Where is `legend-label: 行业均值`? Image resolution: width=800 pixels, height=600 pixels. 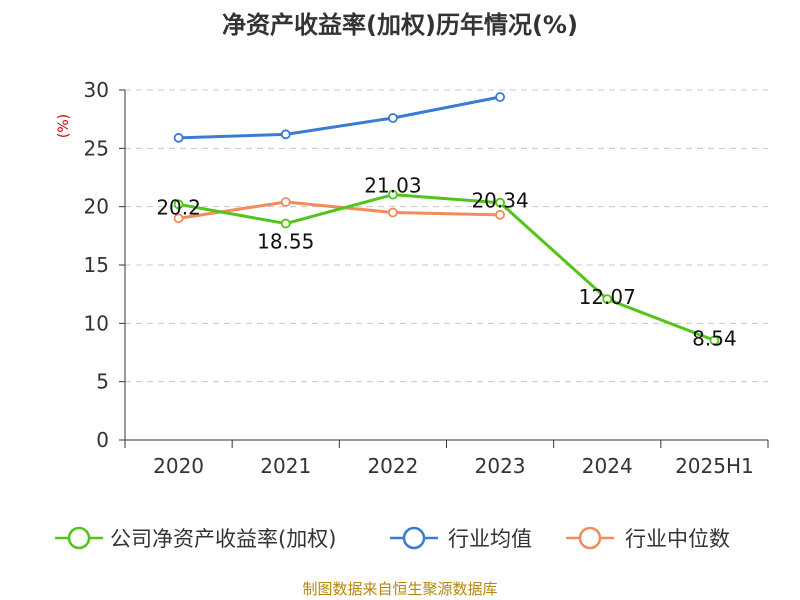 legend-label: 行业均值 is located at coordinates (490, 539).